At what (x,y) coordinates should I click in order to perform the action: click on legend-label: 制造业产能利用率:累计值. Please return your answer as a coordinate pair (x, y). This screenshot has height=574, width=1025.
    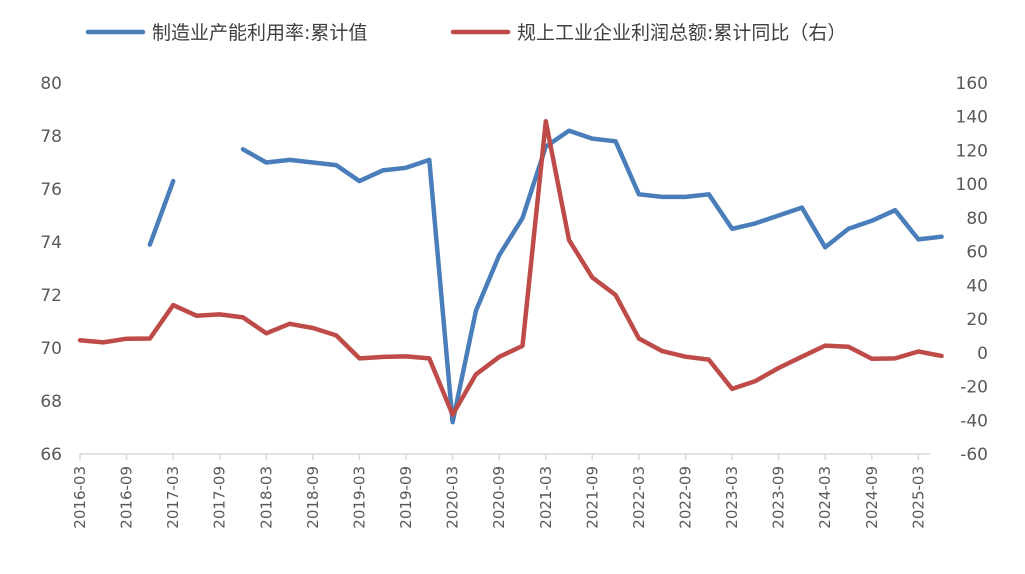
    Looking at the image, I should click on (259, 33).